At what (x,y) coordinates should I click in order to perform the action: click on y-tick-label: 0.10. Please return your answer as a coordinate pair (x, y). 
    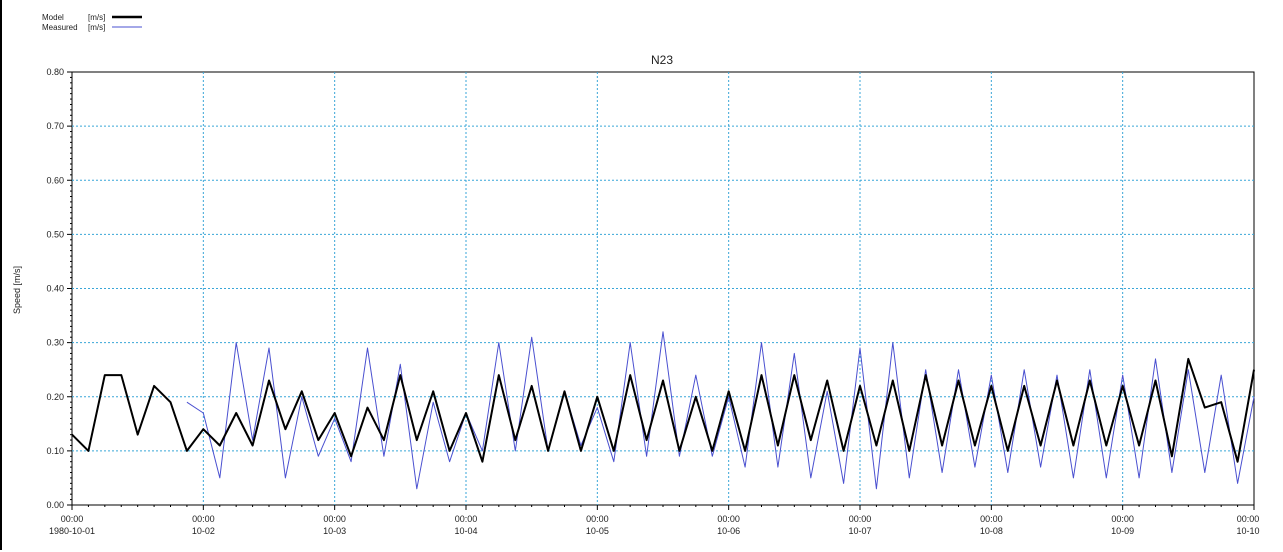
    Looking at the image, I should click on (55, 451).